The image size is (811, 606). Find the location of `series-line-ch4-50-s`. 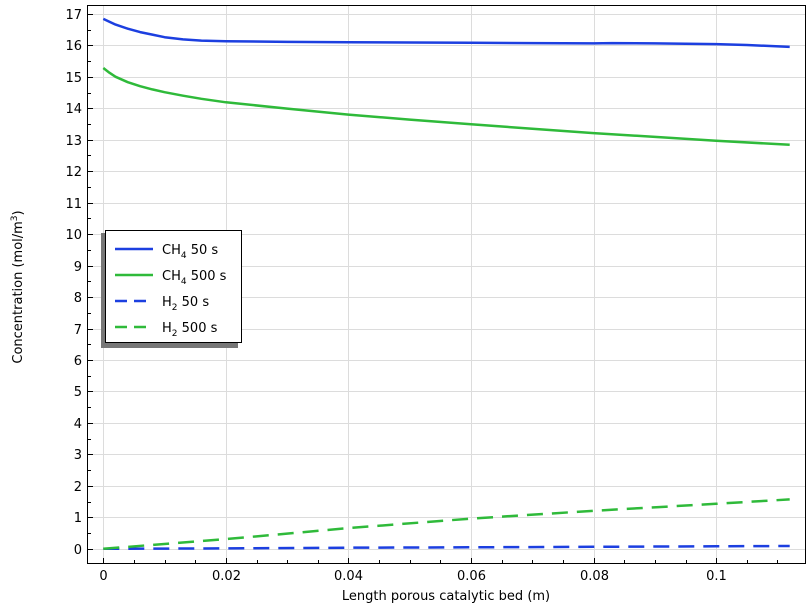

series-line-ch4-50-s is located at coordinates (446, 33).